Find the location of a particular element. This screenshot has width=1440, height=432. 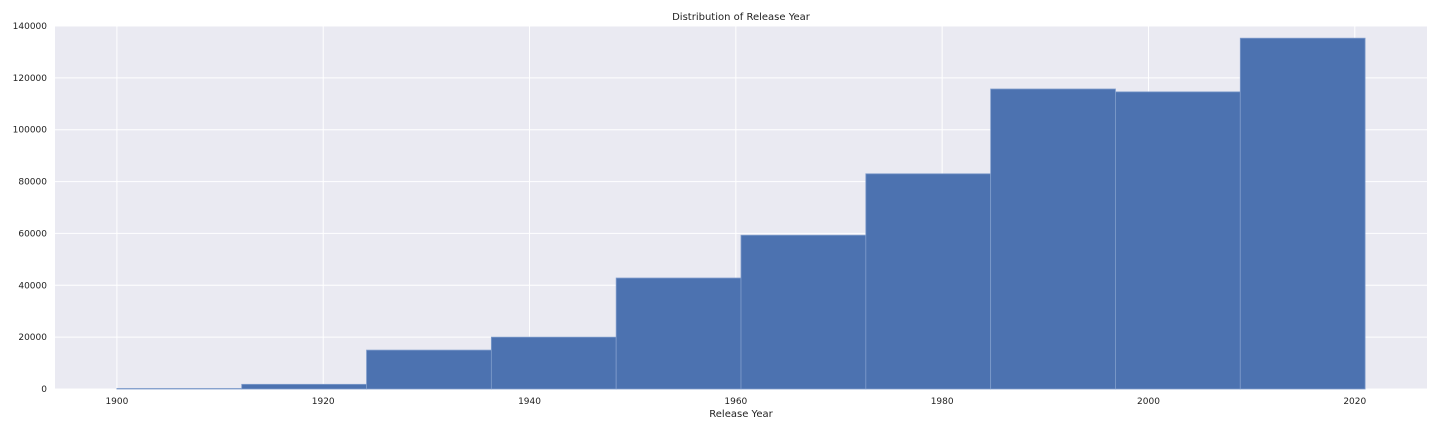

y-tick-label: 20000 is located at coordinates (32, 338).